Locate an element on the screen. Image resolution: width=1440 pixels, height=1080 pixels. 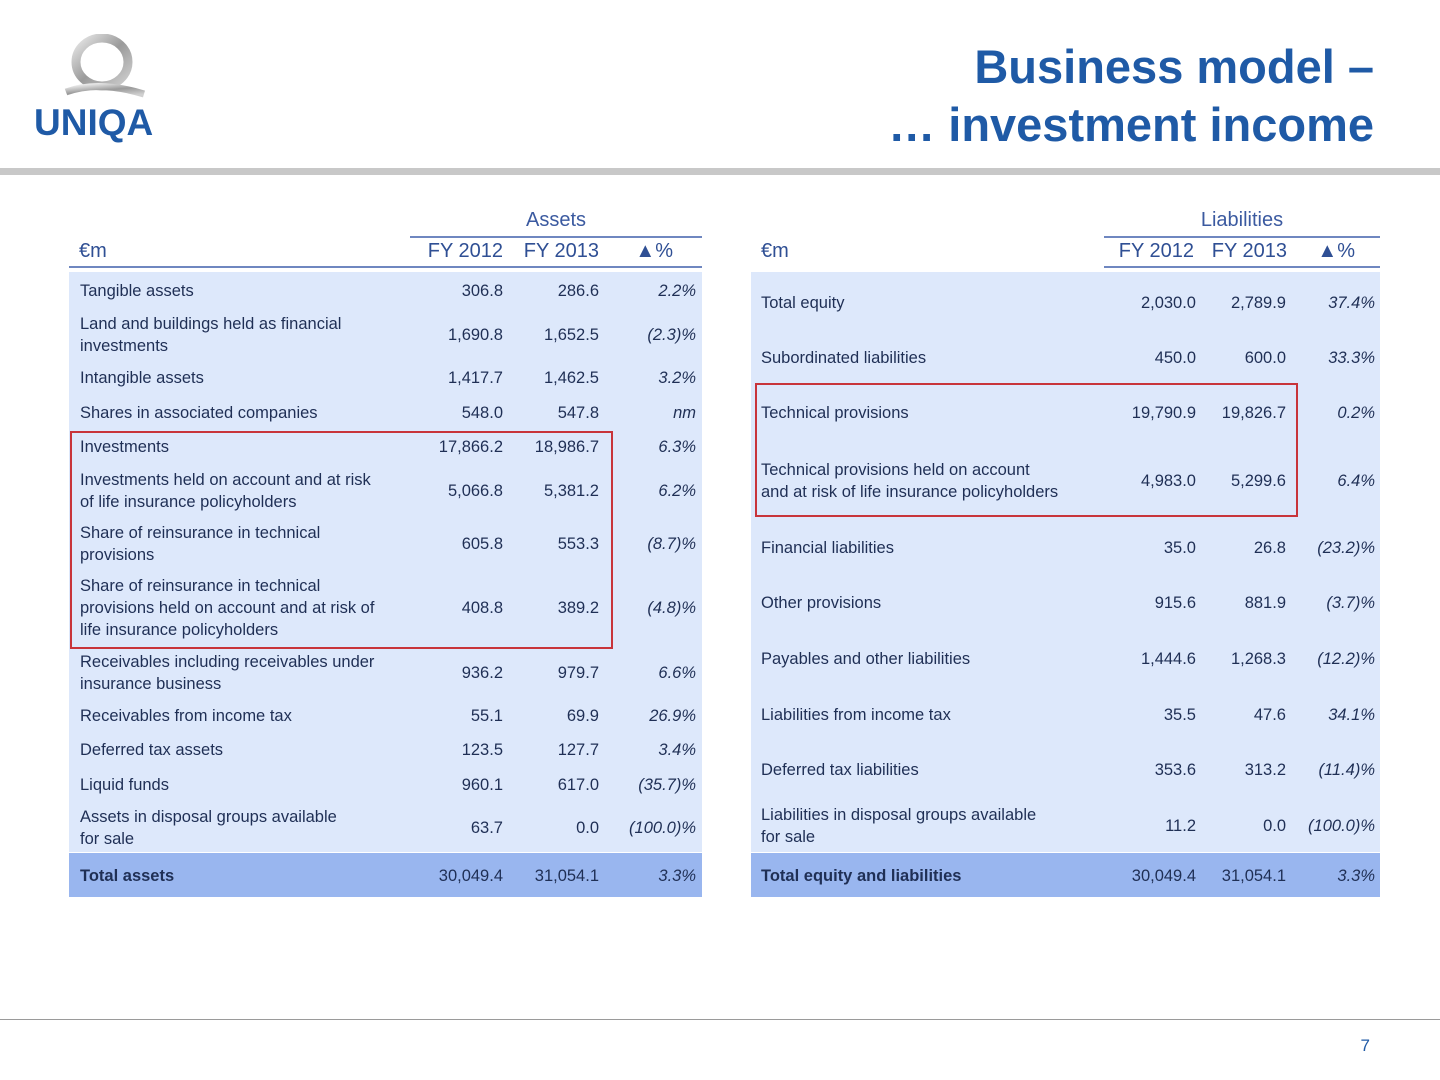
assets-total-band is located at coordinates (385, 875).